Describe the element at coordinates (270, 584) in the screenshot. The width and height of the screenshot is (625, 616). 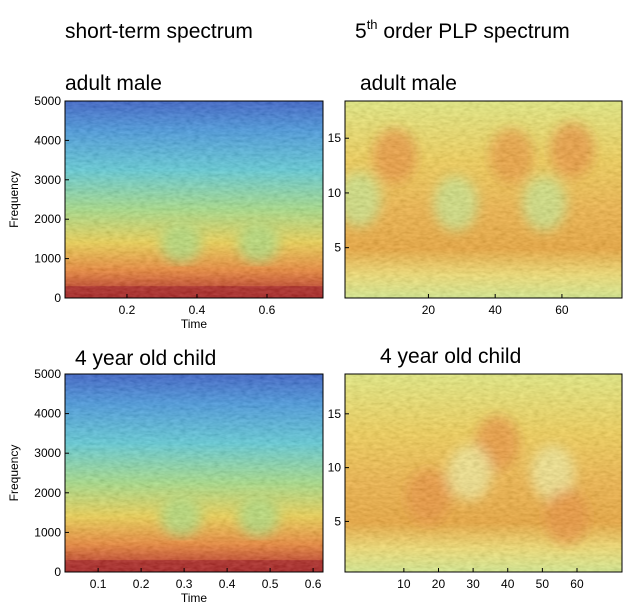
I see `x-tick-label: 0.5` at that location.